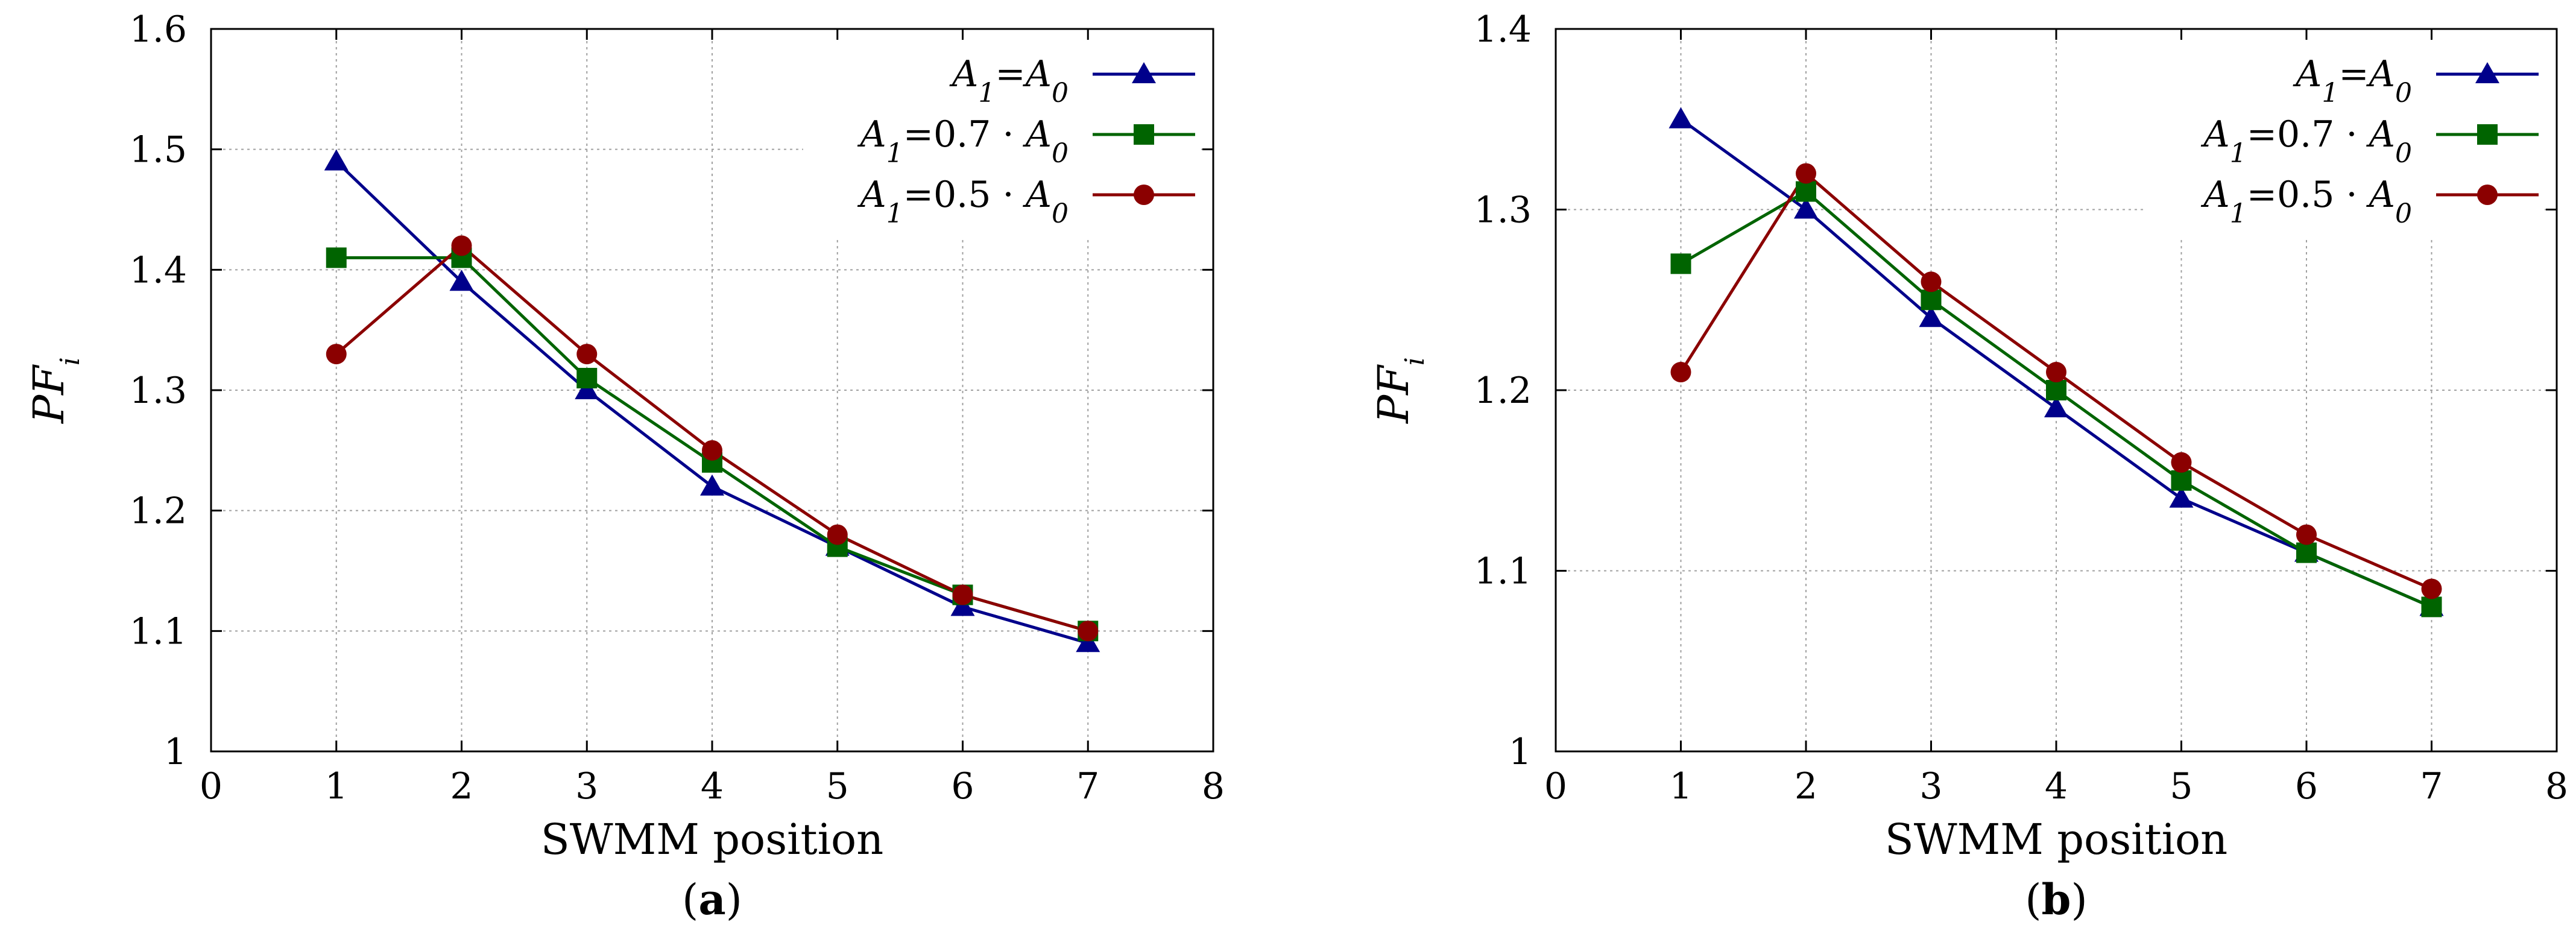 This screenshot has height=948, width=2576. Describe the element at coordinates (2056, 899) in the screenshot. I see `panel-label: (b)` at that location.